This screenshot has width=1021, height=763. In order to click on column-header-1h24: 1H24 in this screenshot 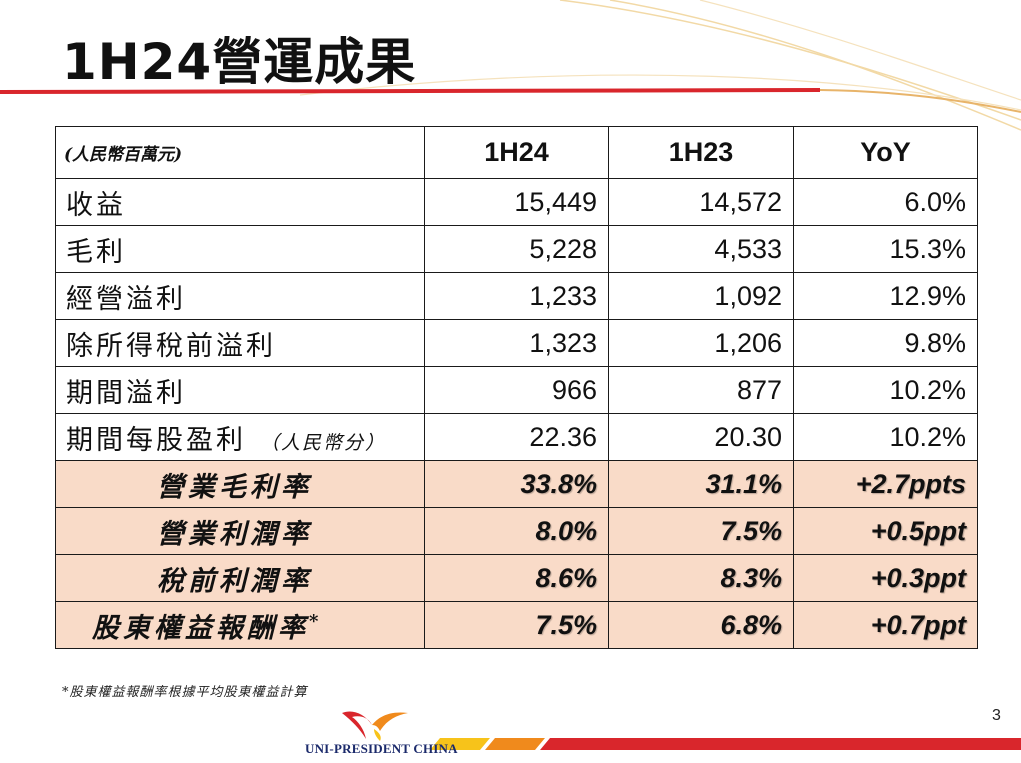, I will do `click(516, 152)`.